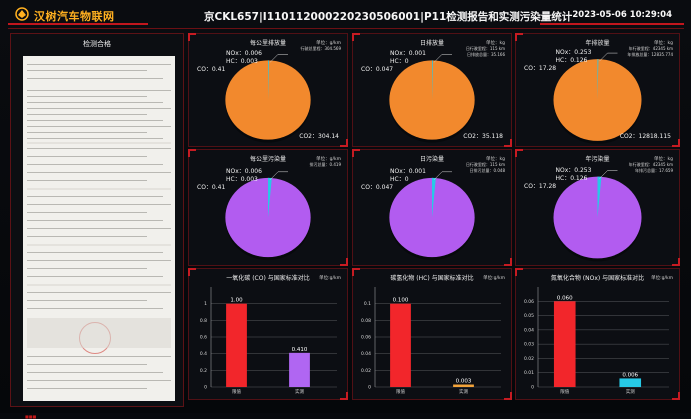 The image size is (691, 419). What do you see at coordinates (573, 170) in the screenshot?
I see `nox-label: NOx：0.253` at bounding box center [573, 170].